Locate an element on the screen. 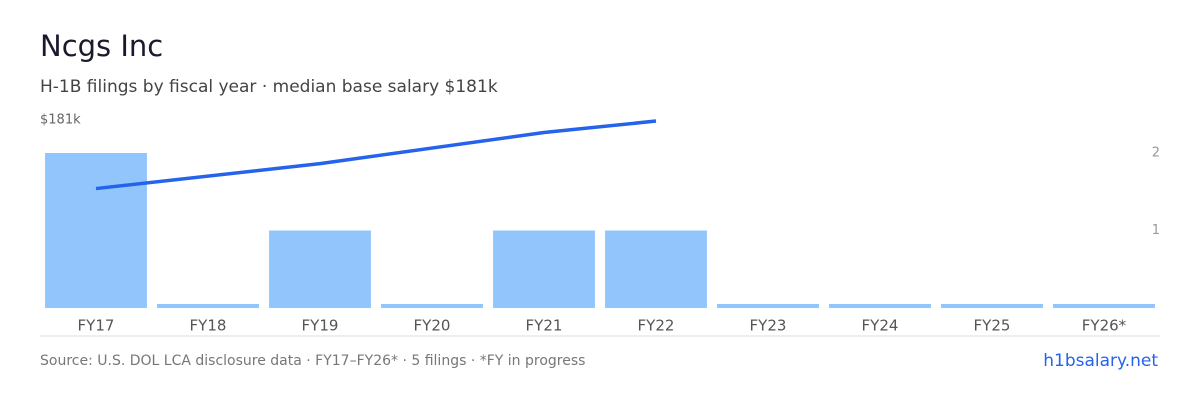  y2-tick-label: 1 is located at coordinates (1156, 230).